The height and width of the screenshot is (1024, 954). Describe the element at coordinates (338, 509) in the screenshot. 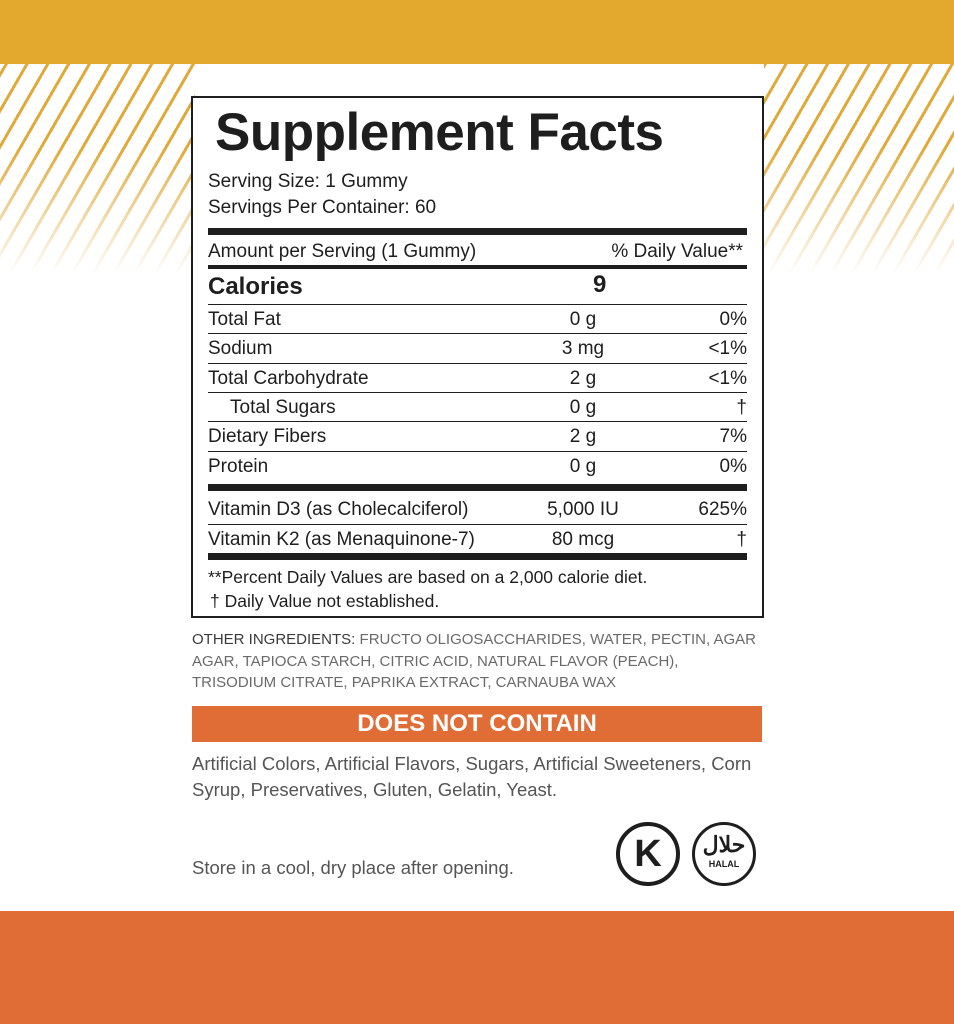

I see `nutrient-name: Vitamin D3 (as Cholecalciferol)` at that location.